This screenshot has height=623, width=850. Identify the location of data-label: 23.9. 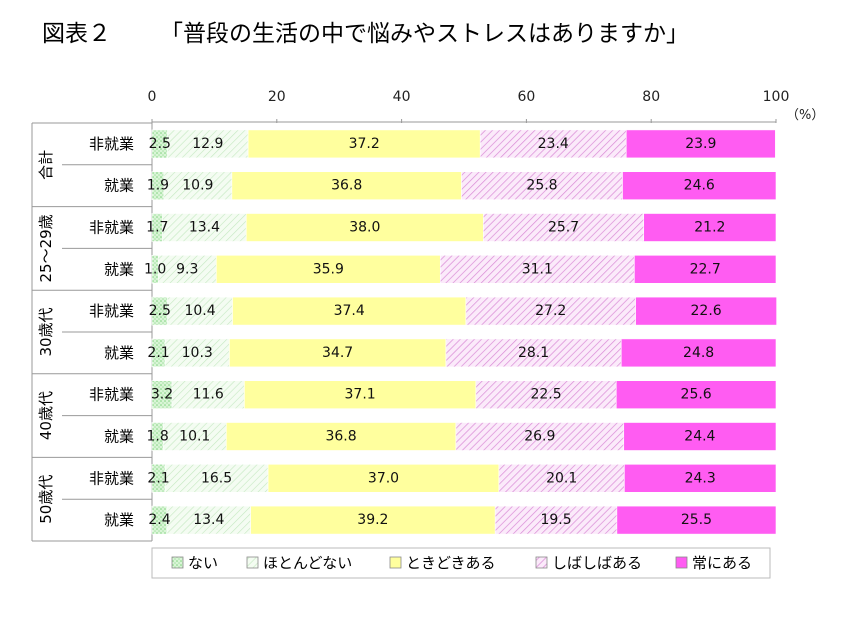
(700, 144).